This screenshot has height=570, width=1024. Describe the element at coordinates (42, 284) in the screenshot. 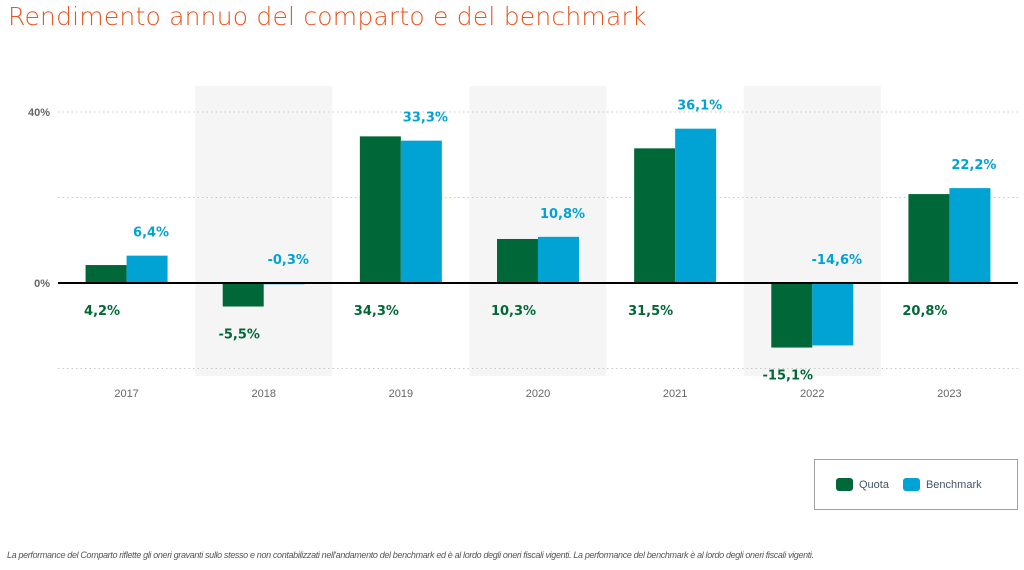

I see `y-tick-label: 0%` at that location.